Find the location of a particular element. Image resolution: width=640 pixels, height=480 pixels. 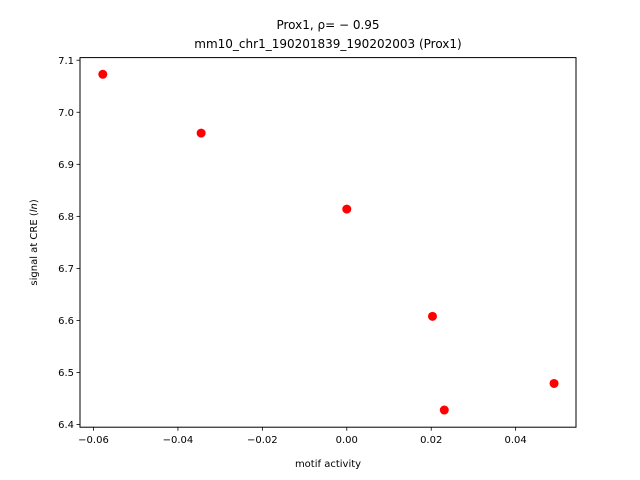

y-tick-label: 6.6 is located at coordinates (66, 321).